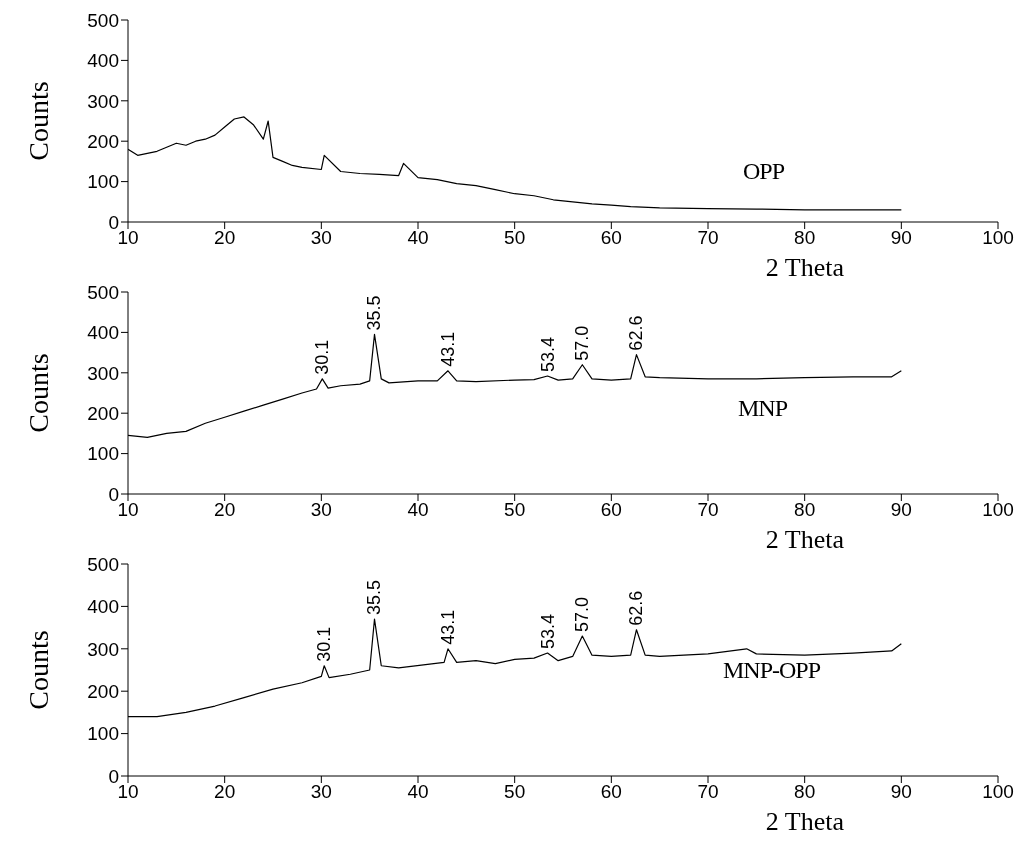 The height and width of the screenshot is (842, 1022). I want to click on series-label: MNP, so click(763, 408).